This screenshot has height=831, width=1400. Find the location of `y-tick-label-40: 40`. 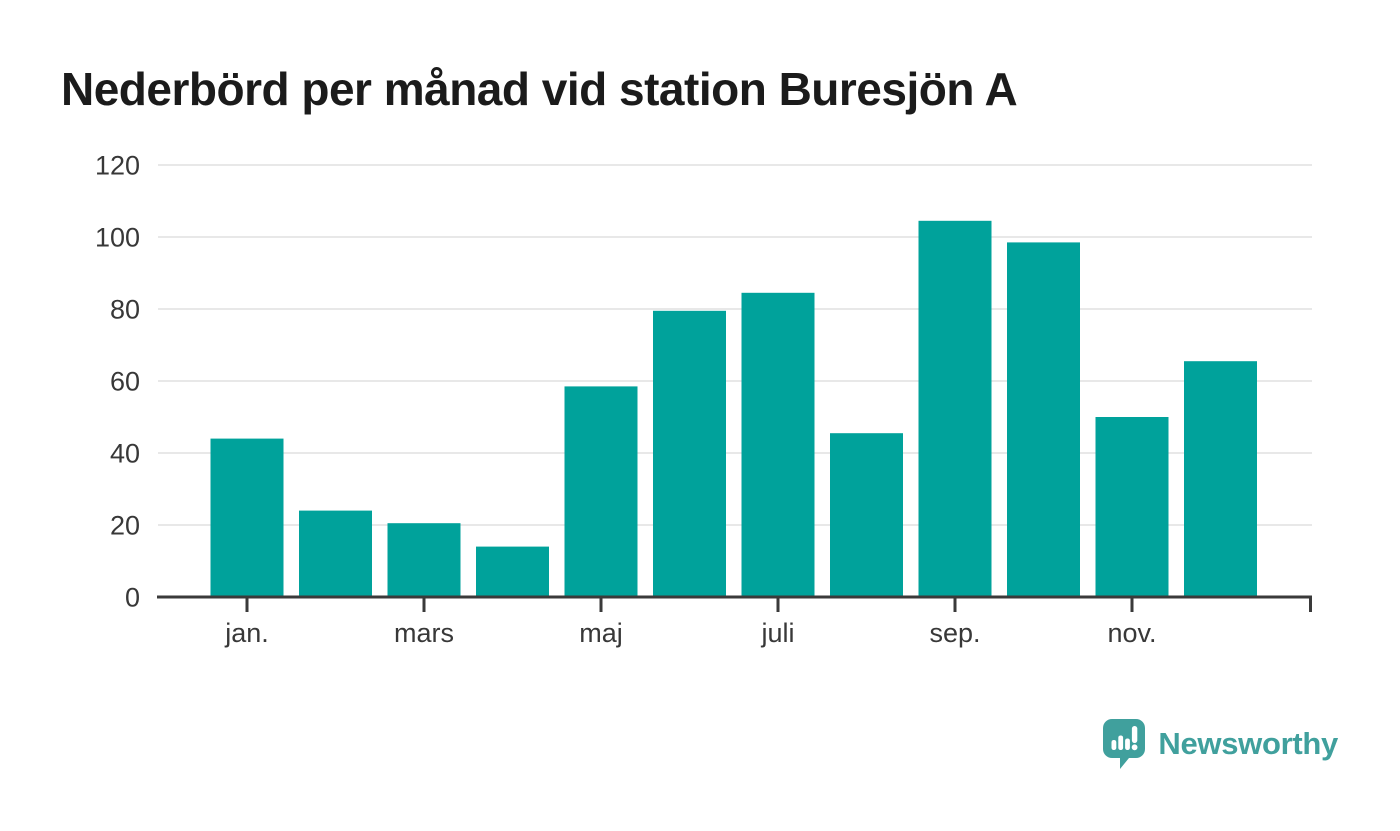

y-tick-label-40: 40 is located at coordinates (125, 454).